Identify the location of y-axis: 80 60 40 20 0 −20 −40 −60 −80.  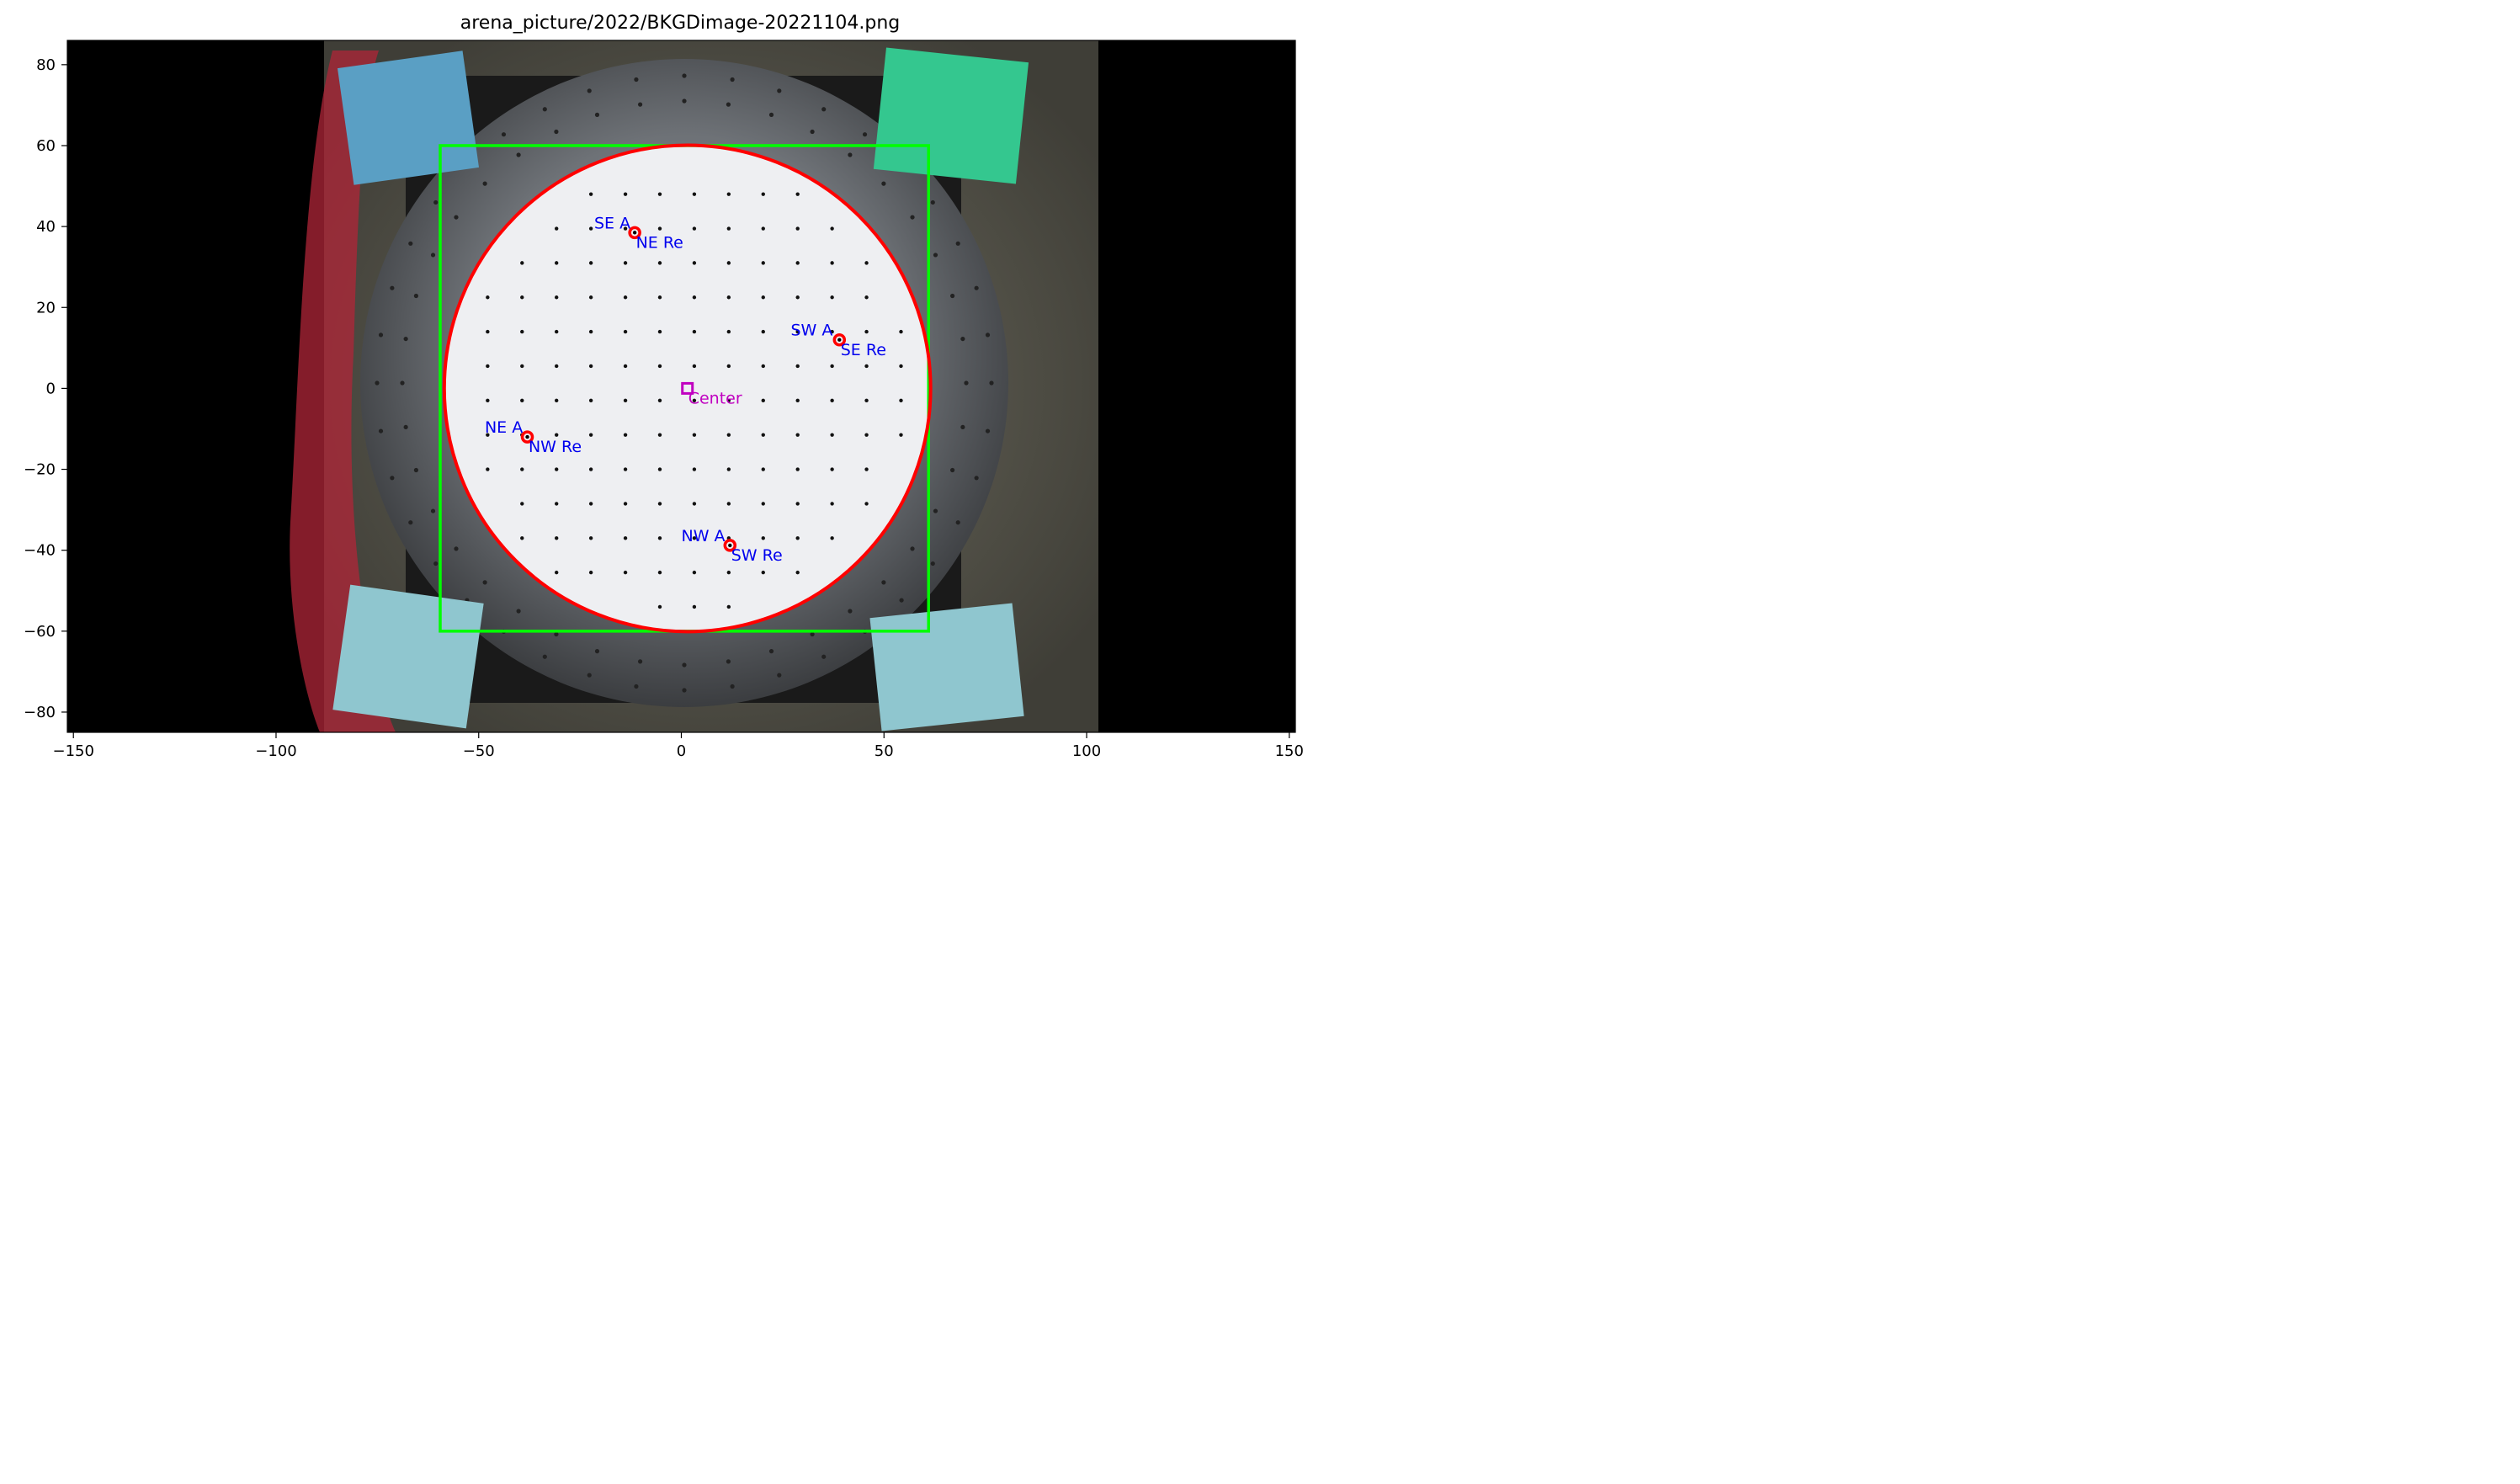
(45, 388).